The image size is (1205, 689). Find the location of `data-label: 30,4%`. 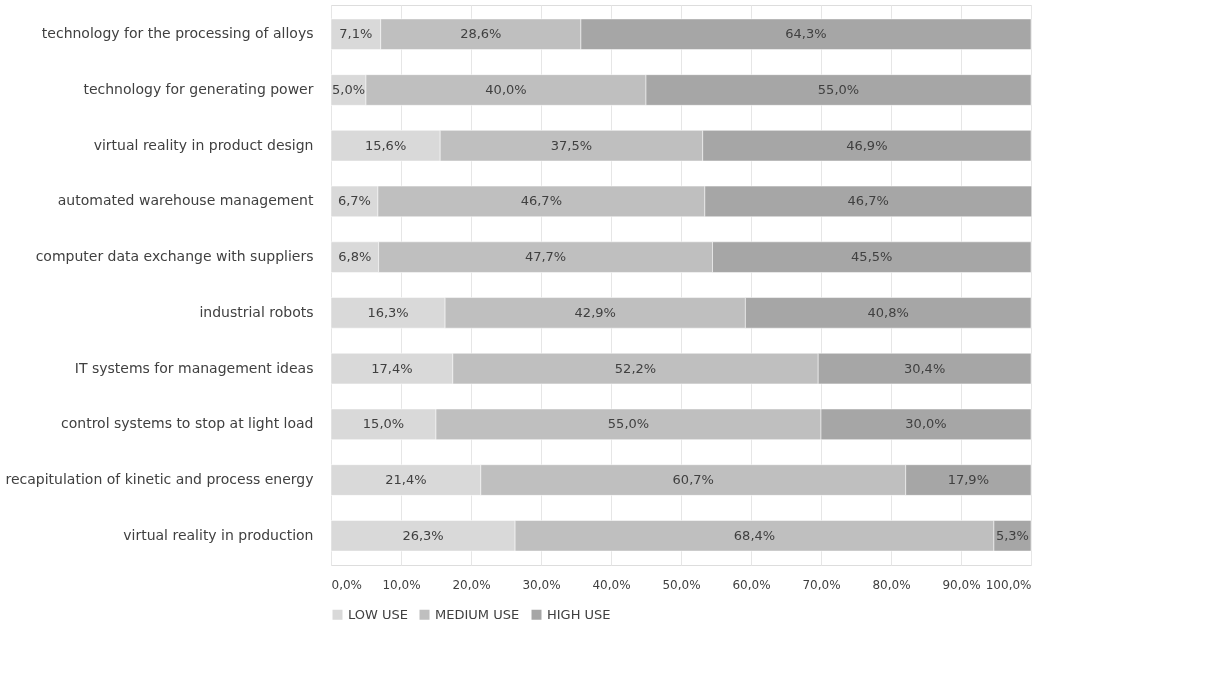

data-label: 30,4% is located at coordinates (924, 368).